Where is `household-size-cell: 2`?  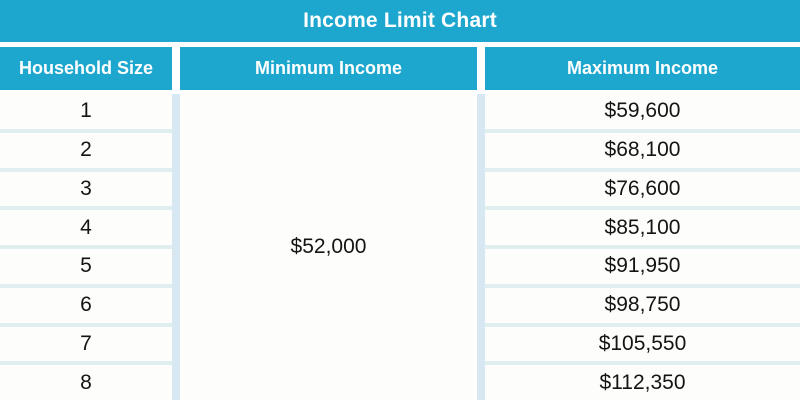 household-size-cell: 2 is located at coordinates (86, 150).